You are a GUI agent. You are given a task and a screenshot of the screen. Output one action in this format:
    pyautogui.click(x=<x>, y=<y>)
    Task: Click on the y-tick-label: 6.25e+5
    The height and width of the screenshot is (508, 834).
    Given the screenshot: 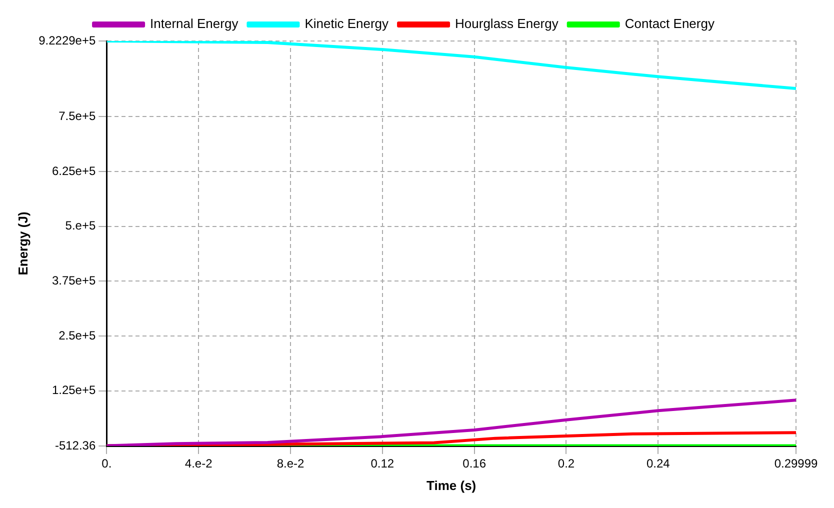 What is the action you would take?
    pyautogui.click(x=74, y=171)
    